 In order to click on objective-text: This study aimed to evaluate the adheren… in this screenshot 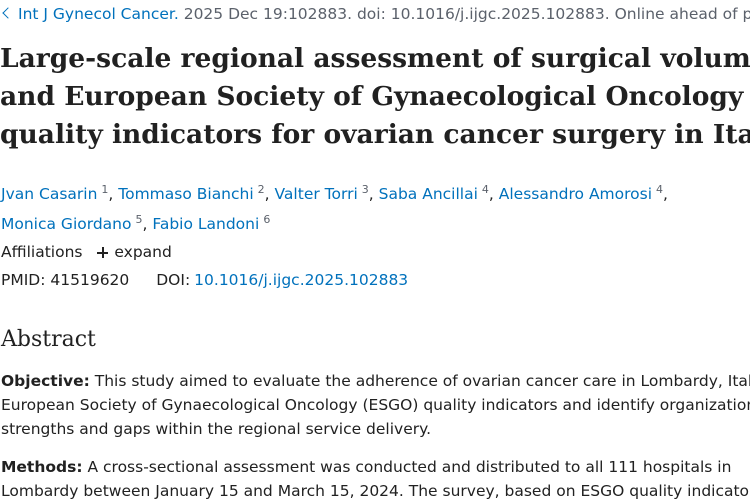, I will do `click(419, 381)`.